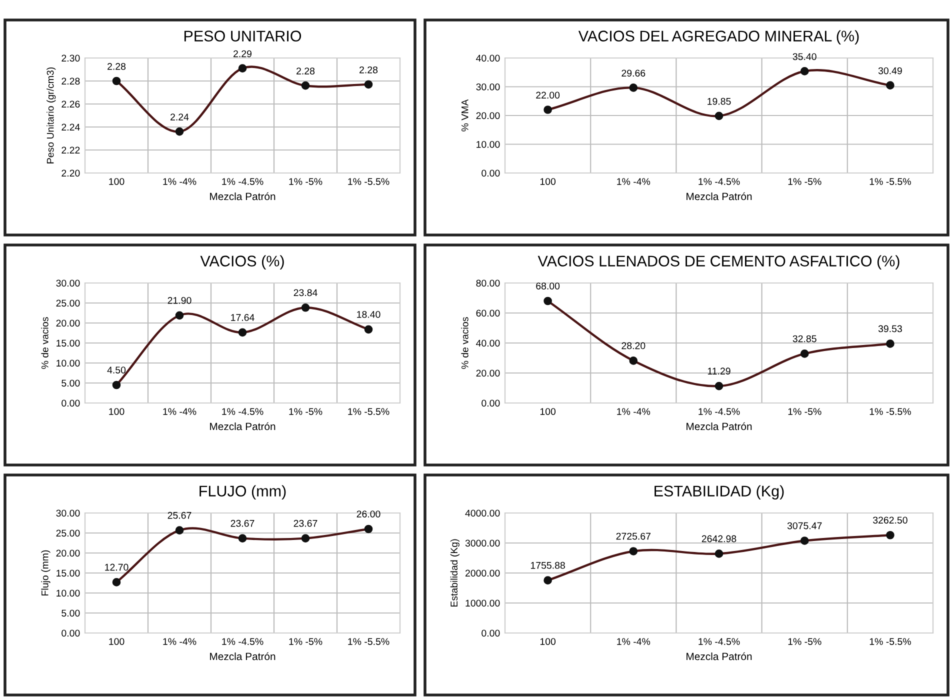 This screenshot has height=698, width=952. I want to click on data-label: 2.24, so click(179, 117).